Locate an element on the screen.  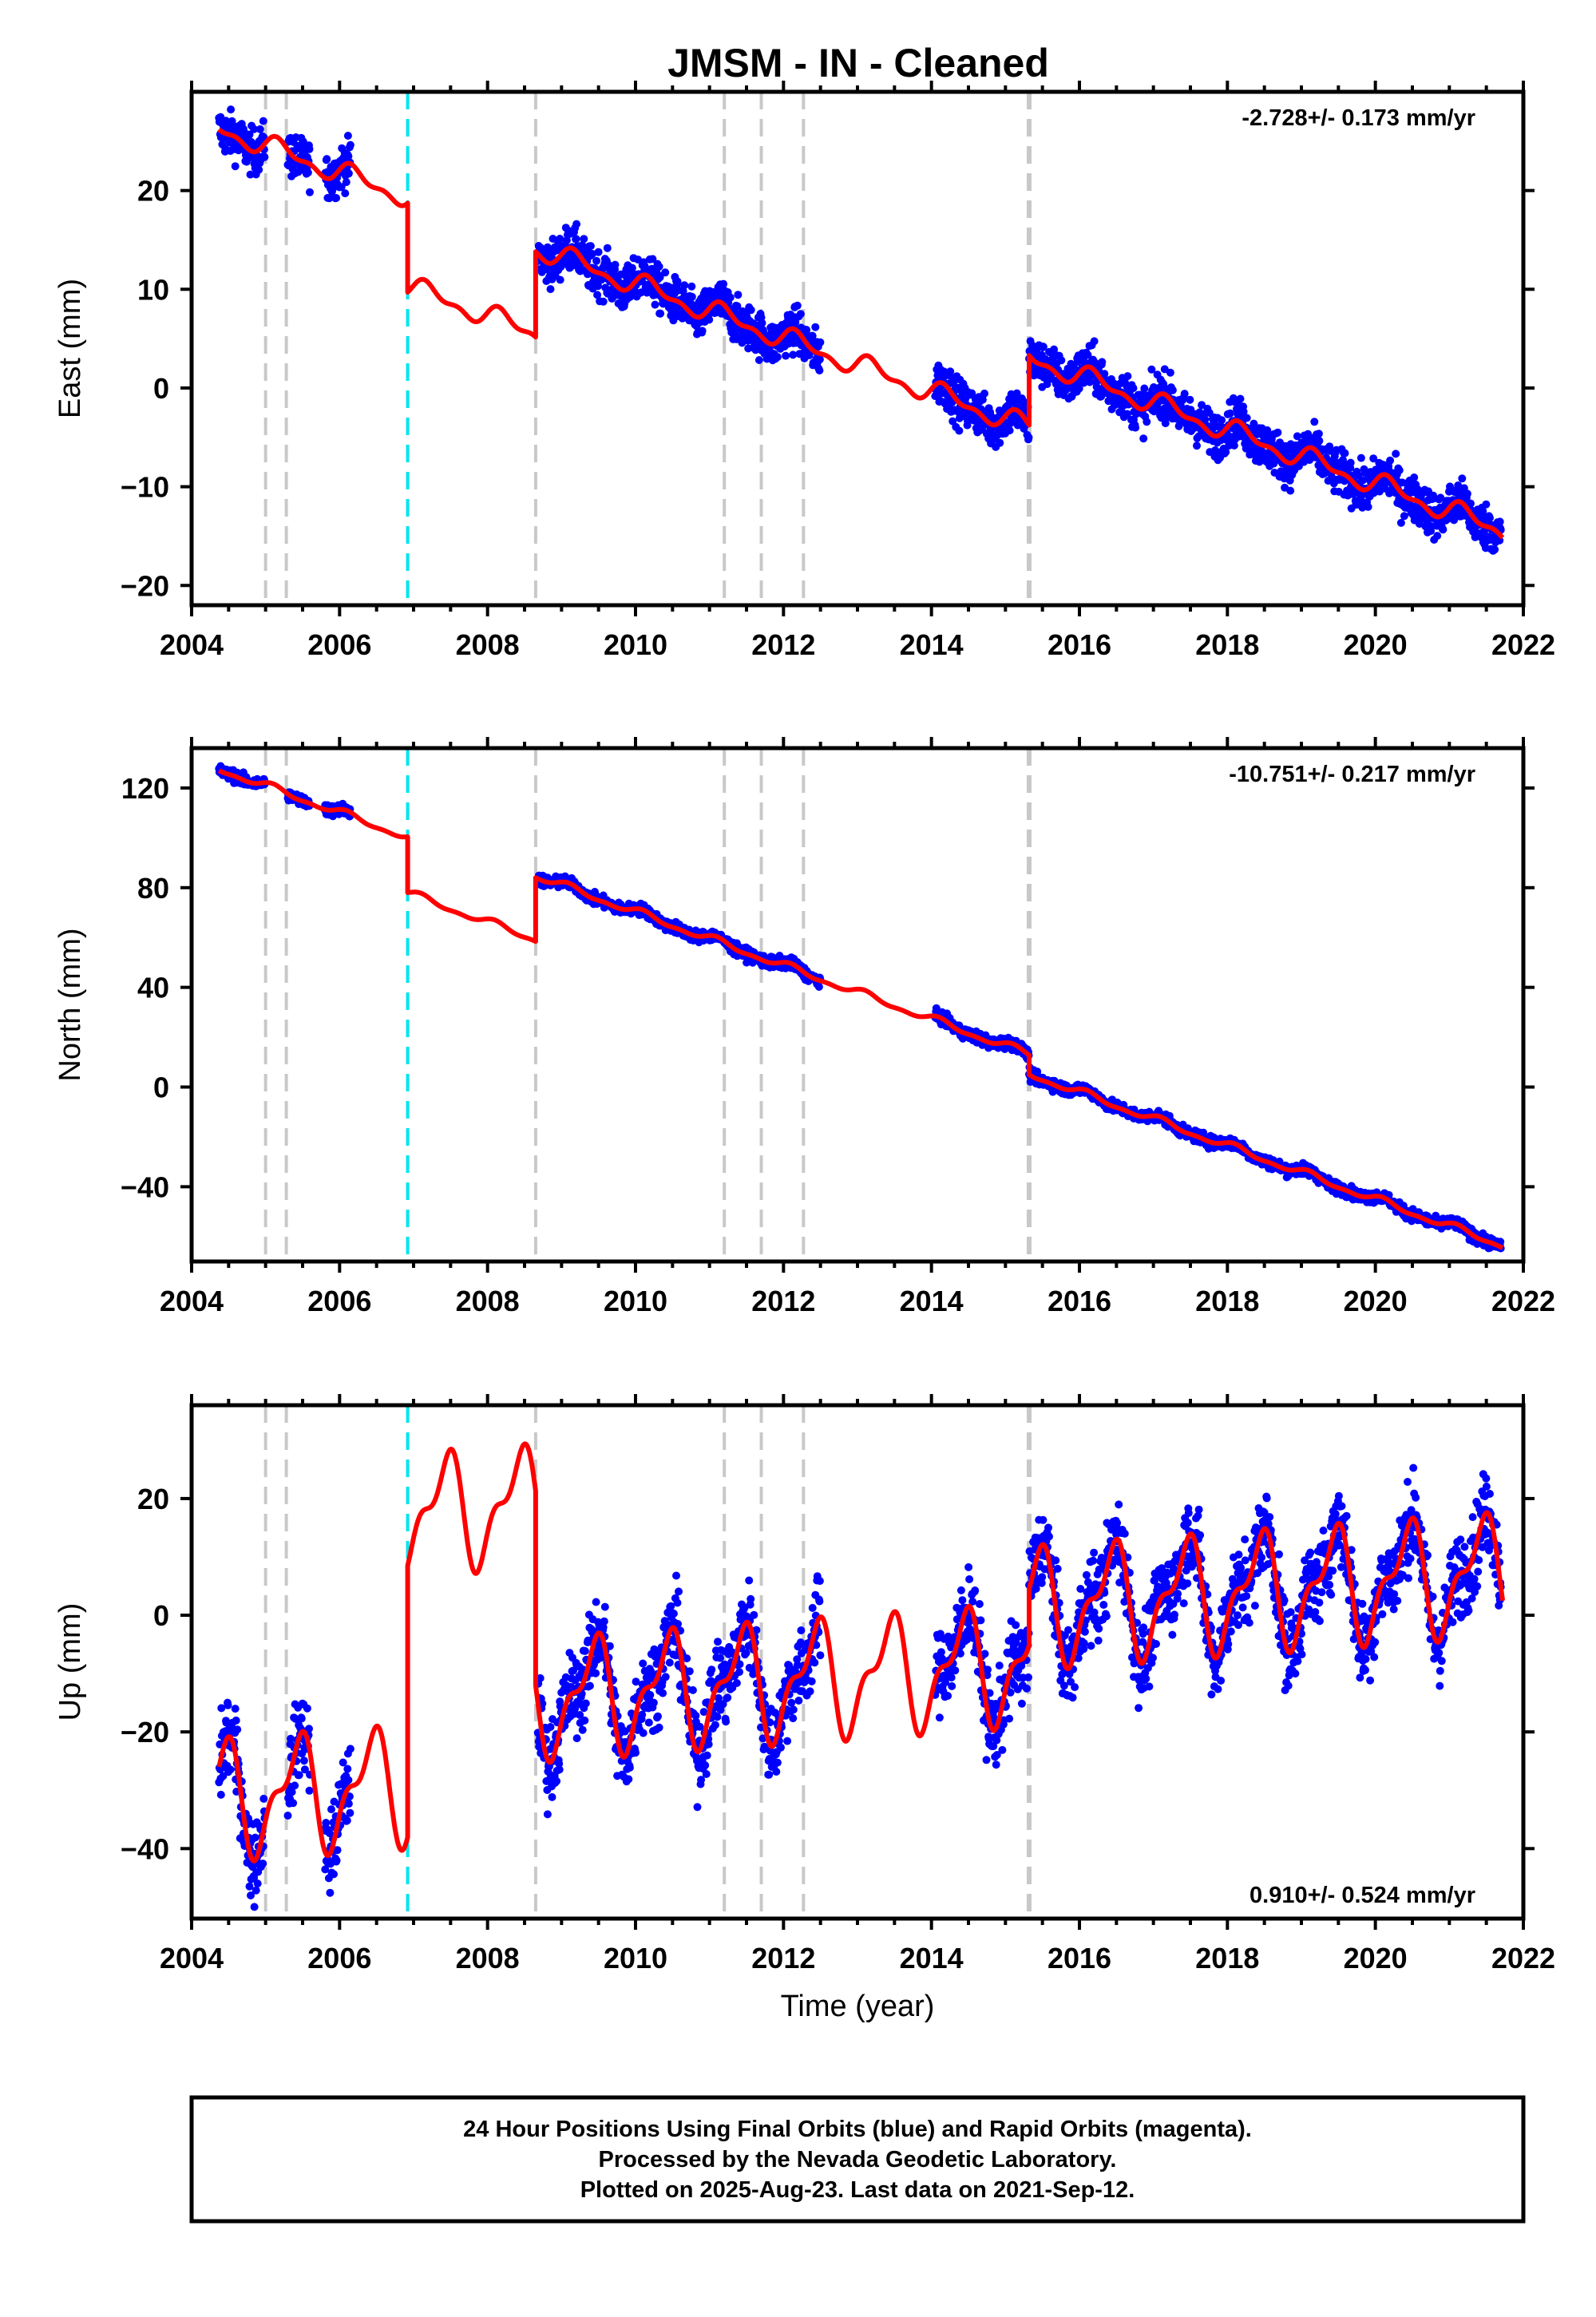
north-xtick-label: 2020 is located at coordinates (1376, 1301).